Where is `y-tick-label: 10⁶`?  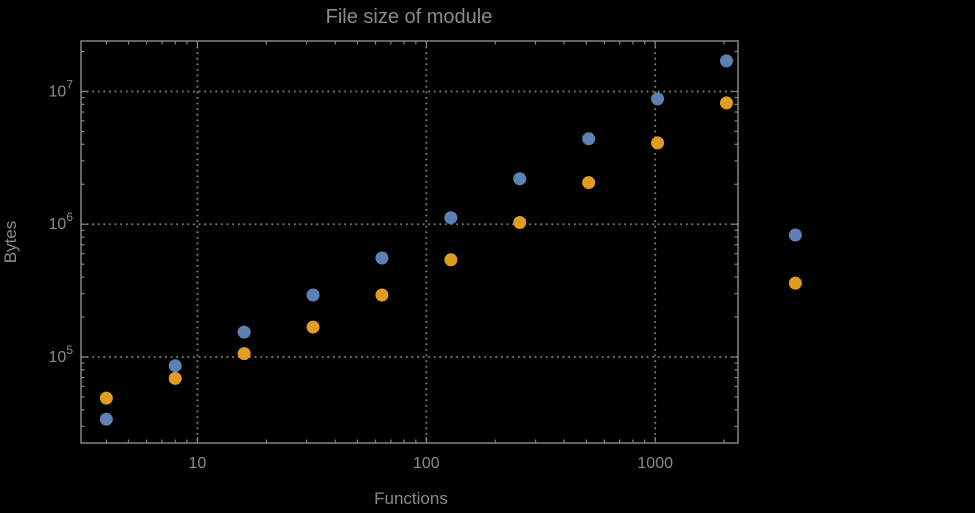 y-tick-label: 10⁶ is located at coordinates (61, 221).